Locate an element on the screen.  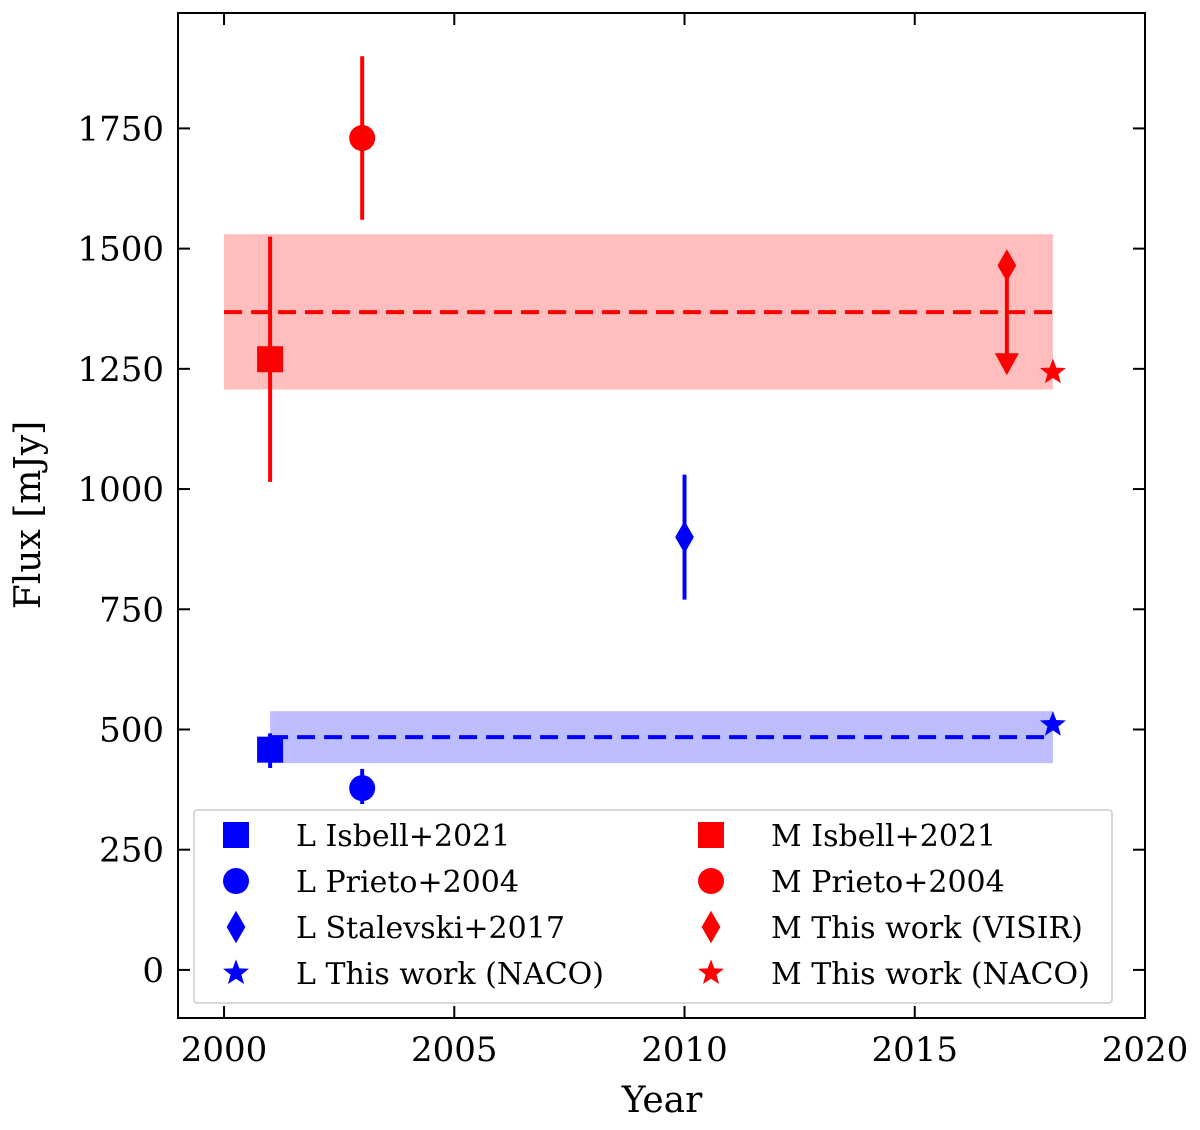
legend-marker-l-stalevski-2017 is located at coordinates (236, 927).